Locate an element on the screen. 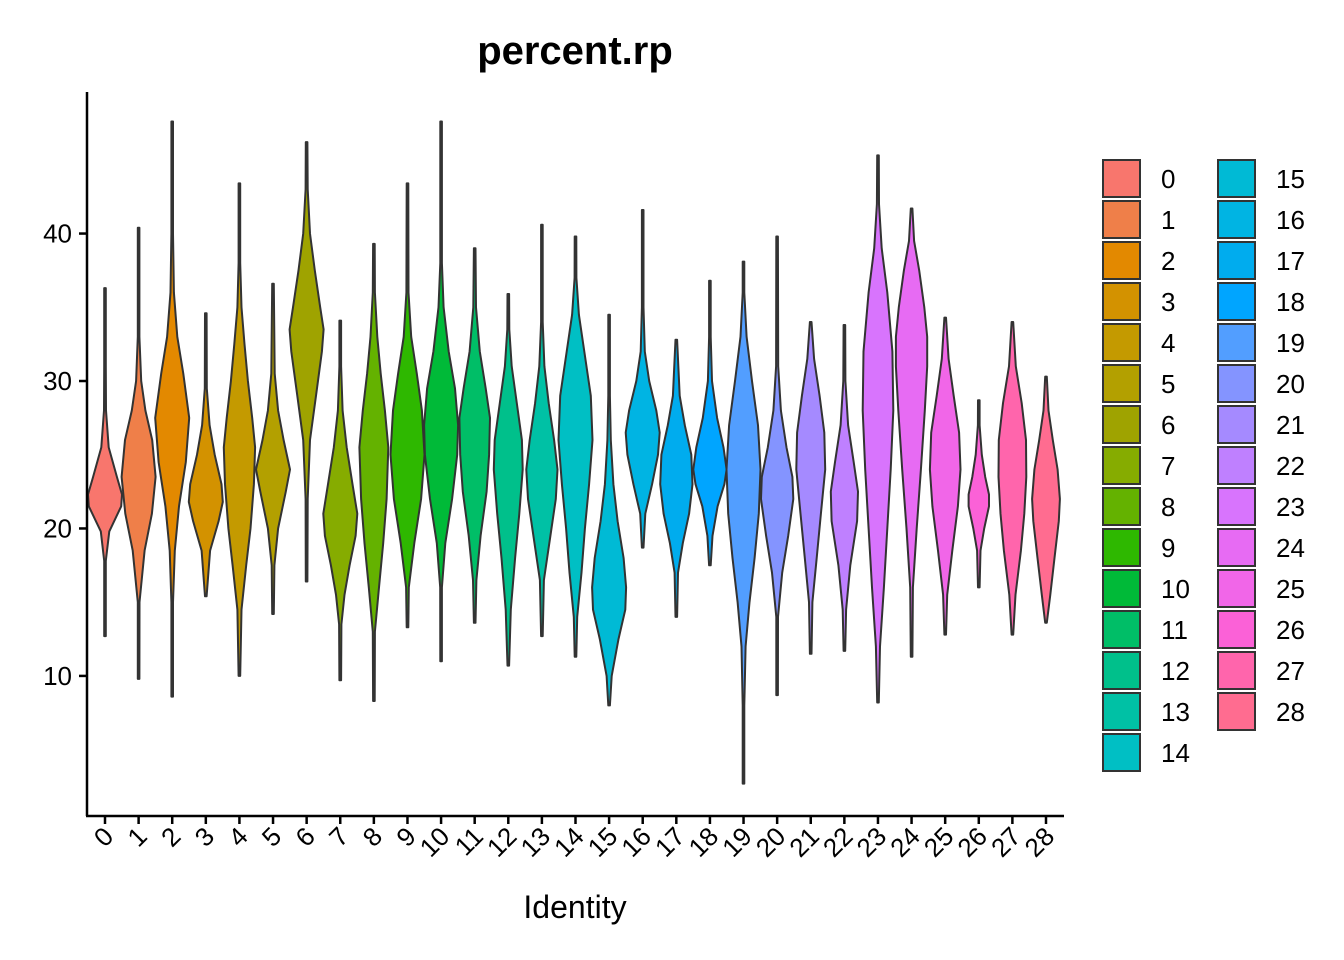 This screenshot has width=1344, height=960. legend-item-23: 23 is located at coordinates (1261, 506).